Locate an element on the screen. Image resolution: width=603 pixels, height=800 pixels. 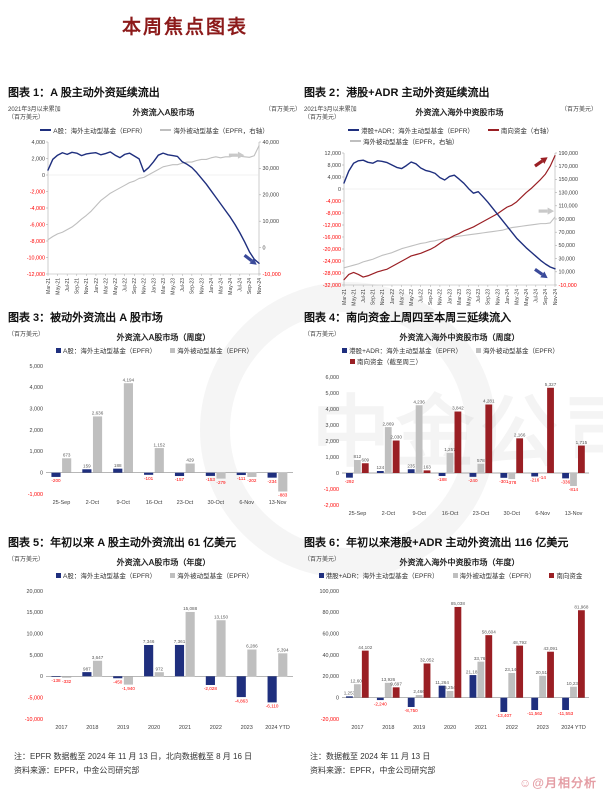
svg-text: May-21 is located at coordinates (354, 296).